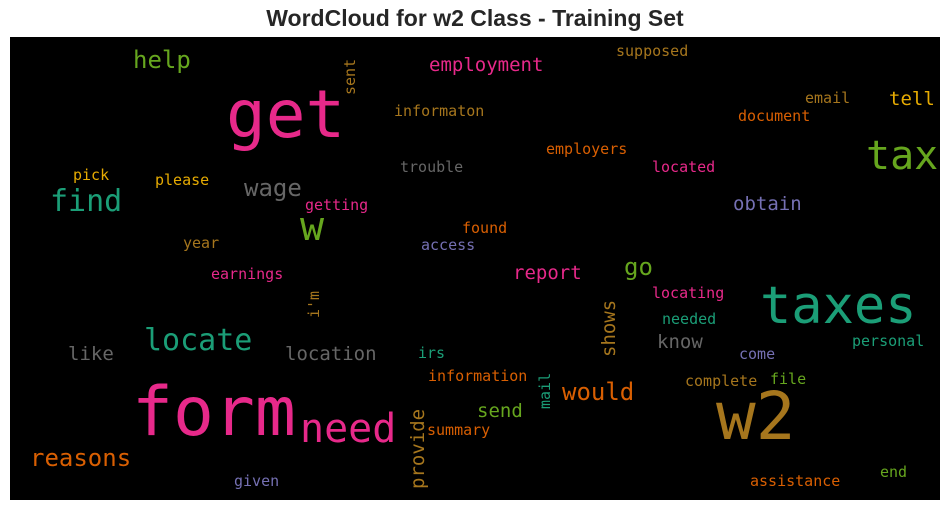 The height and width of the screenshot is (511, 950). What do you see at coordinates (757, 354) in the screenshot?
I see `word-come: come` at bounding box center [757, 354].